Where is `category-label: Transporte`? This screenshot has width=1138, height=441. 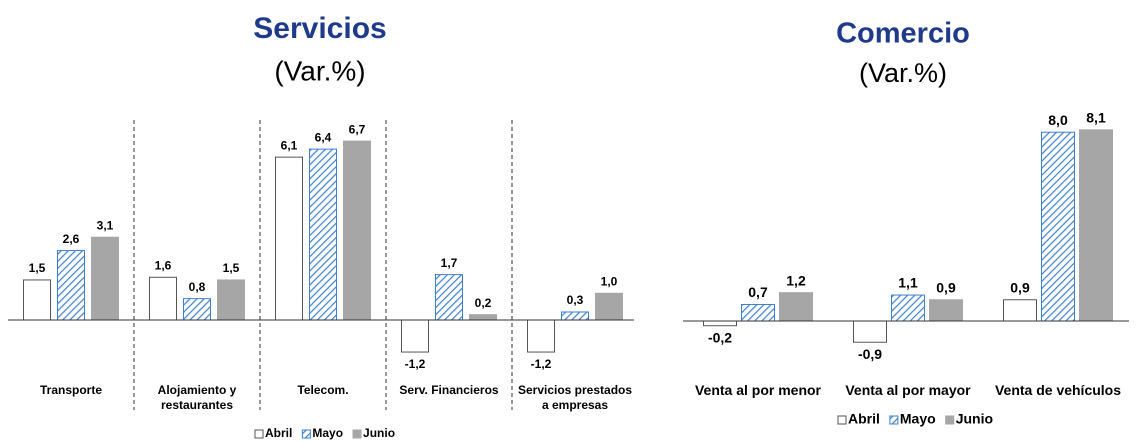 category-label: Transporte is located at coordinates (70, 390).